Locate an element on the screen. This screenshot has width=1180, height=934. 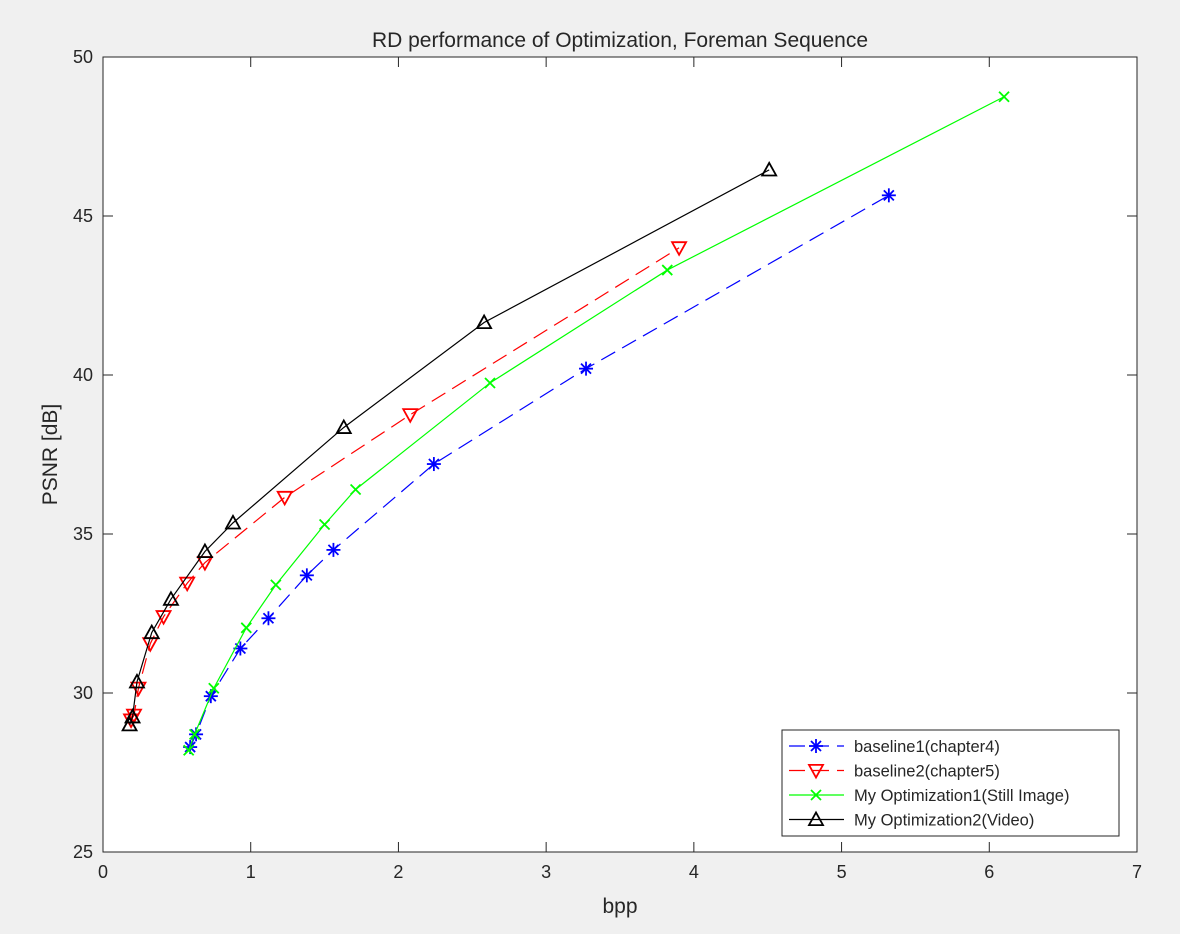
x-tick-label: 0 is located at coordinates (103, 872).